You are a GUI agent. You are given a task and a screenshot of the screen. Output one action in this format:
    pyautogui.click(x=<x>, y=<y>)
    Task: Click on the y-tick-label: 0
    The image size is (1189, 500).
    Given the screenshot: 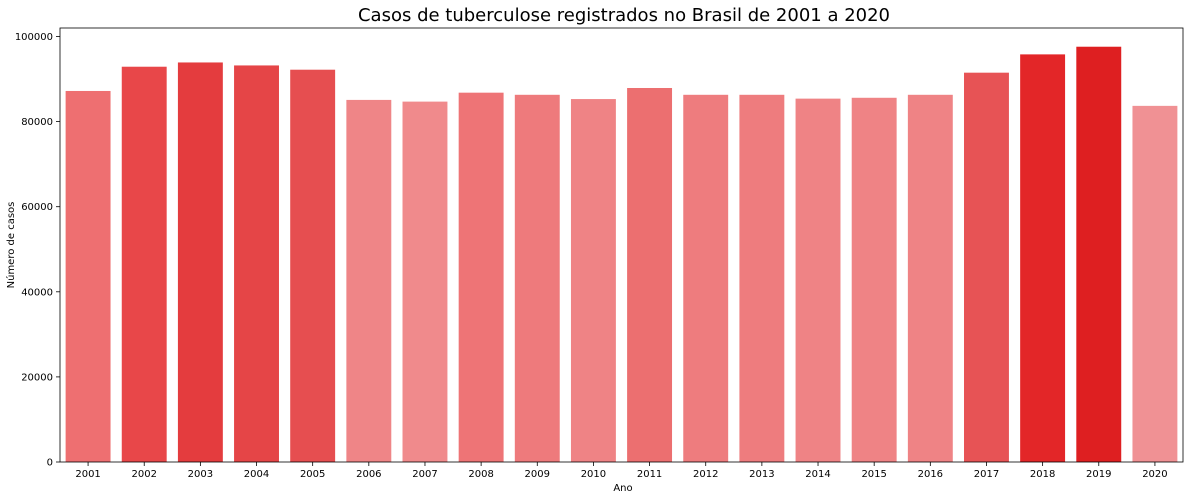 What is the action you would take?
    pyautogui.click(x=50, y=463)
    